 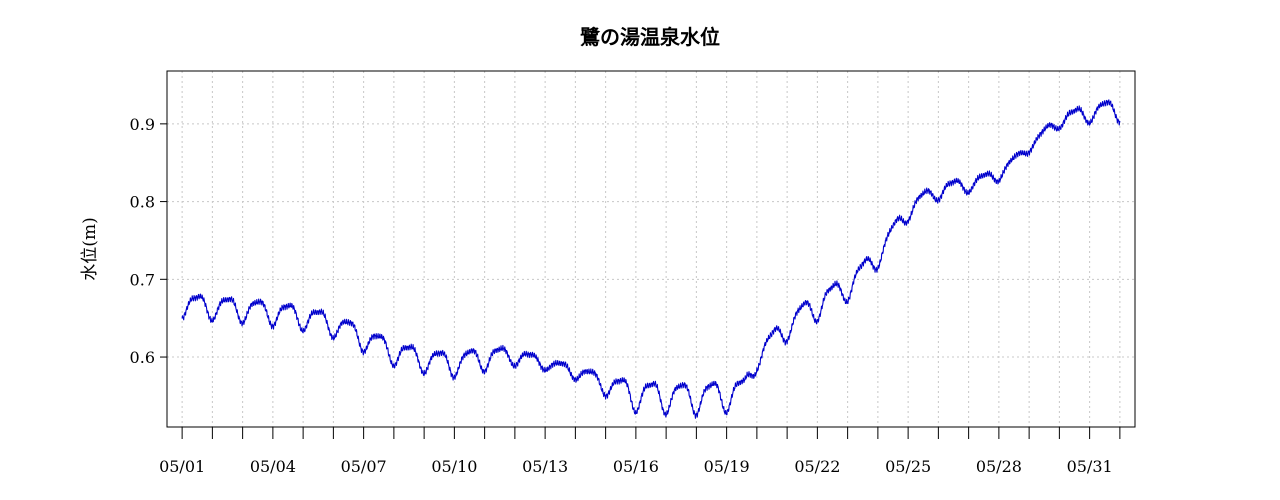 What do you see at coordinates (650, 37) in the screenshot?
I see `chart-title: 鷺の湯温泉水位` at bounding box center [650, 37].